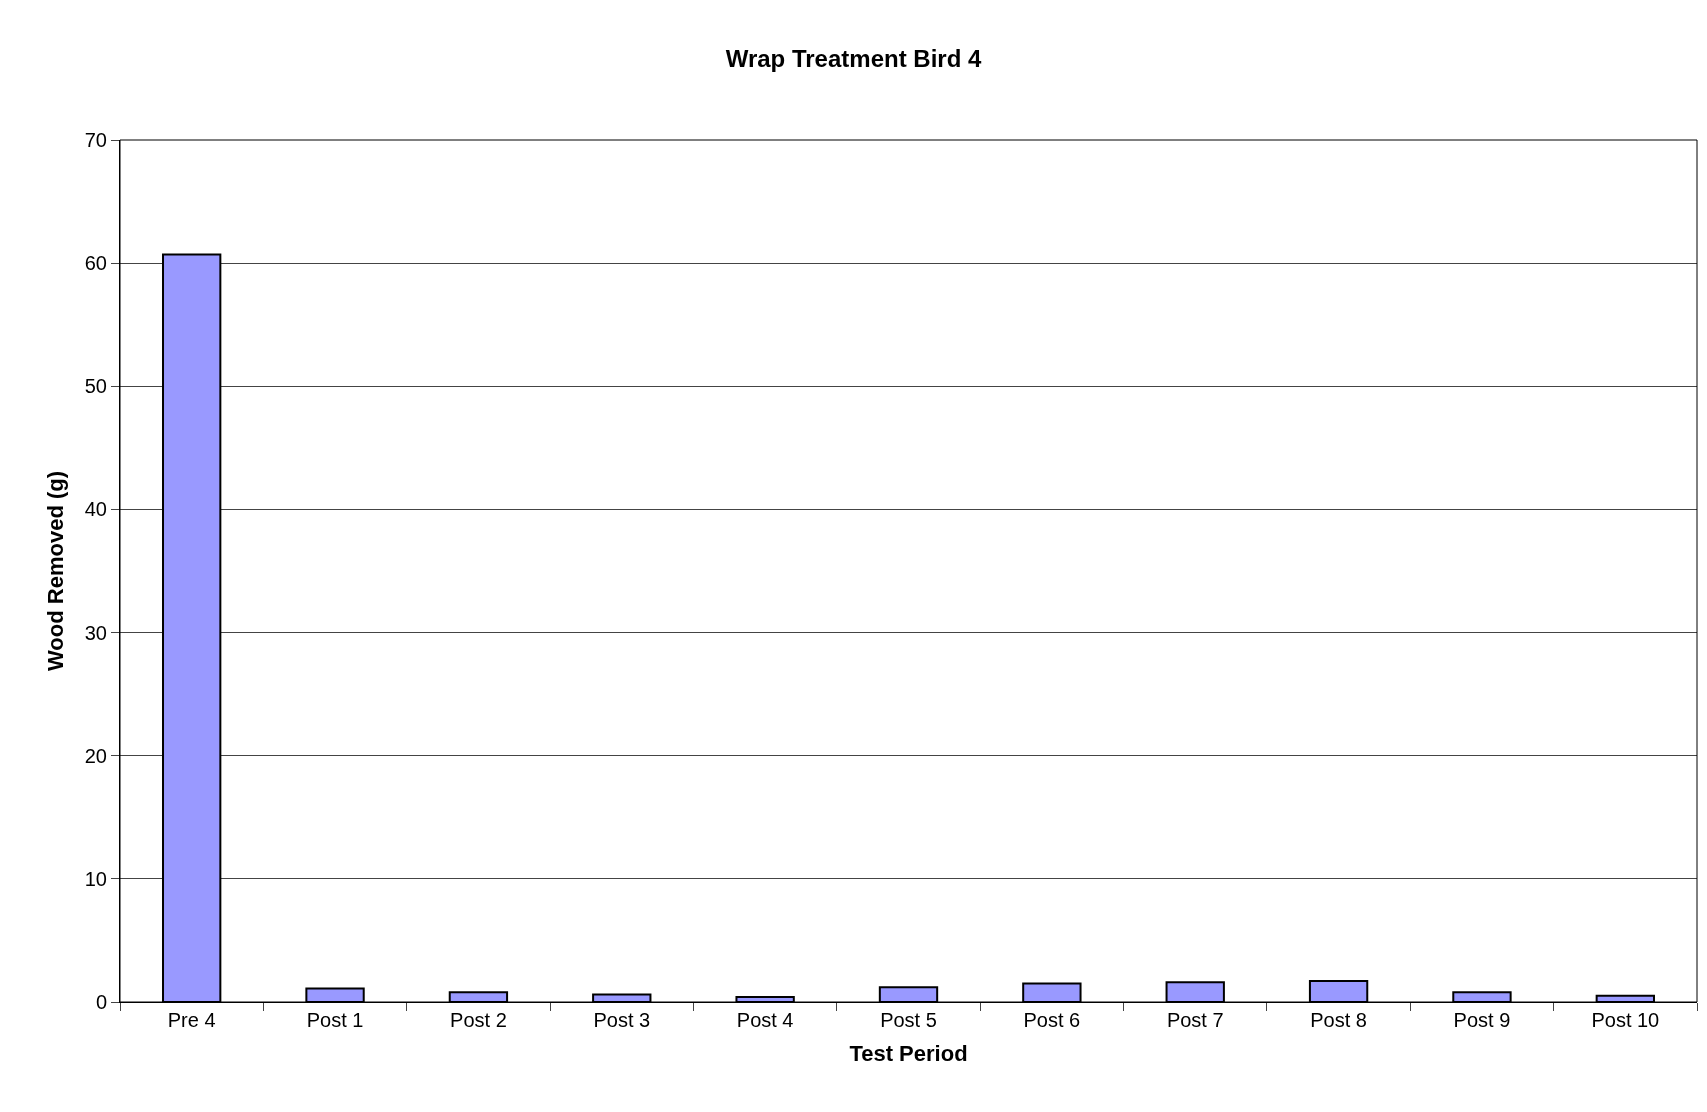 The image size is (1707, 1112). What do you see at coordinates (1625, 1020) in the screenshot?
I see `x-tick-label: Post 10` at bounding box center [1625, 1020].